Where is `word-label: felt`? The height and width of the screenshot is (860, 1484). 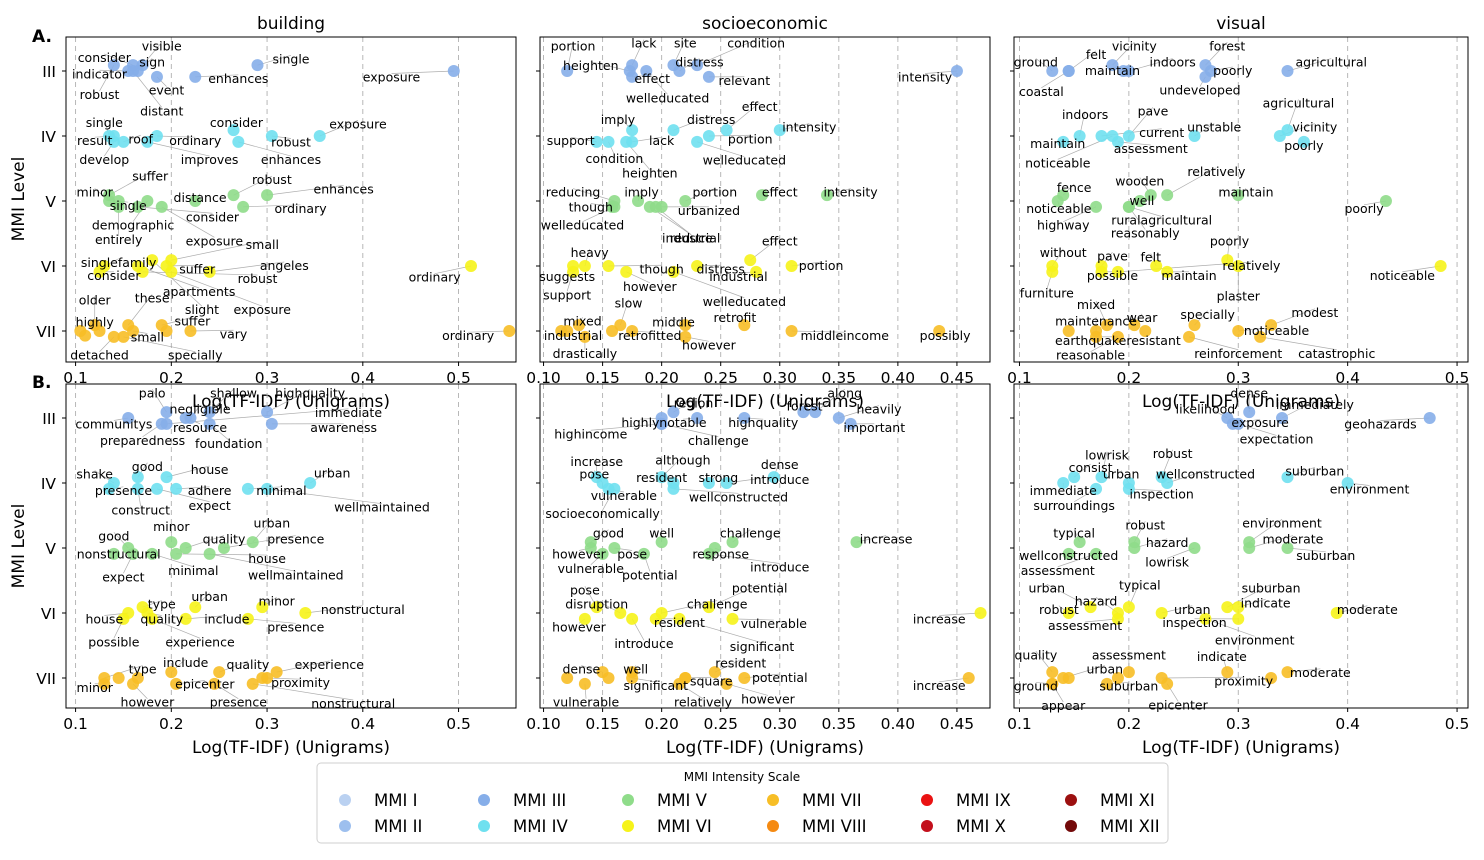
word-label: felt is located at coordinates (1096, 54).